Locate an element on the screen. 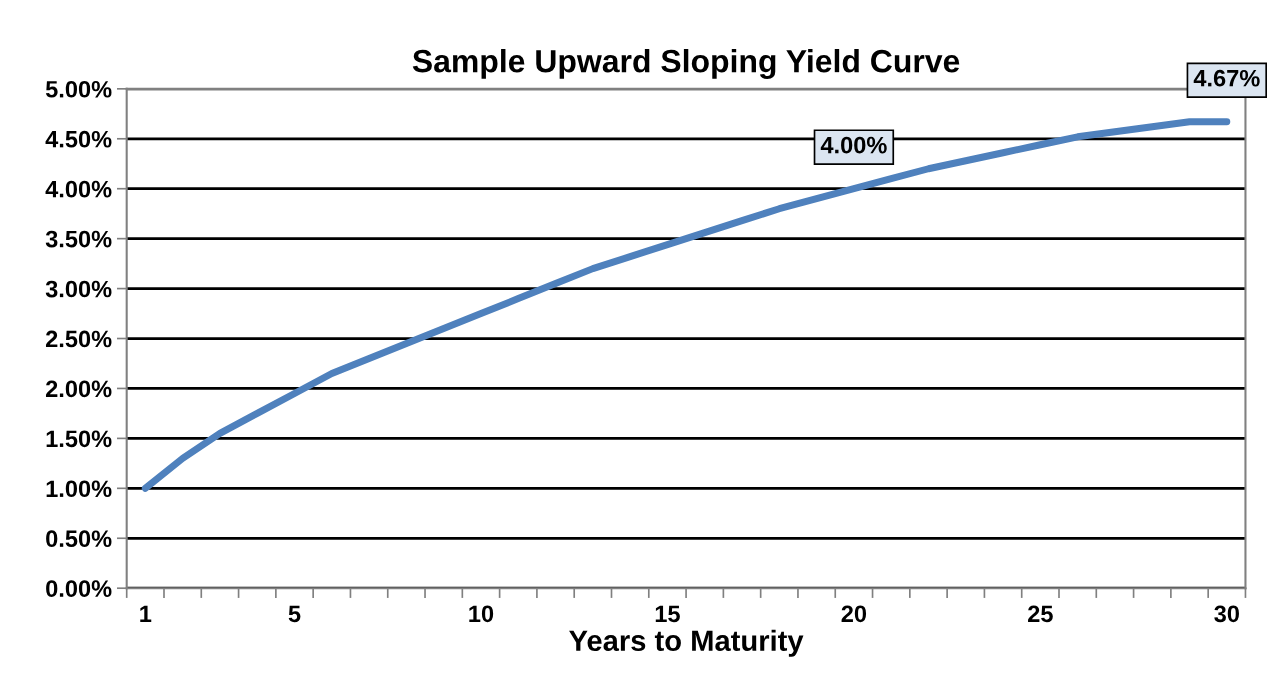  y-tick-label: 4.00% is located at coordinates (78, 189).